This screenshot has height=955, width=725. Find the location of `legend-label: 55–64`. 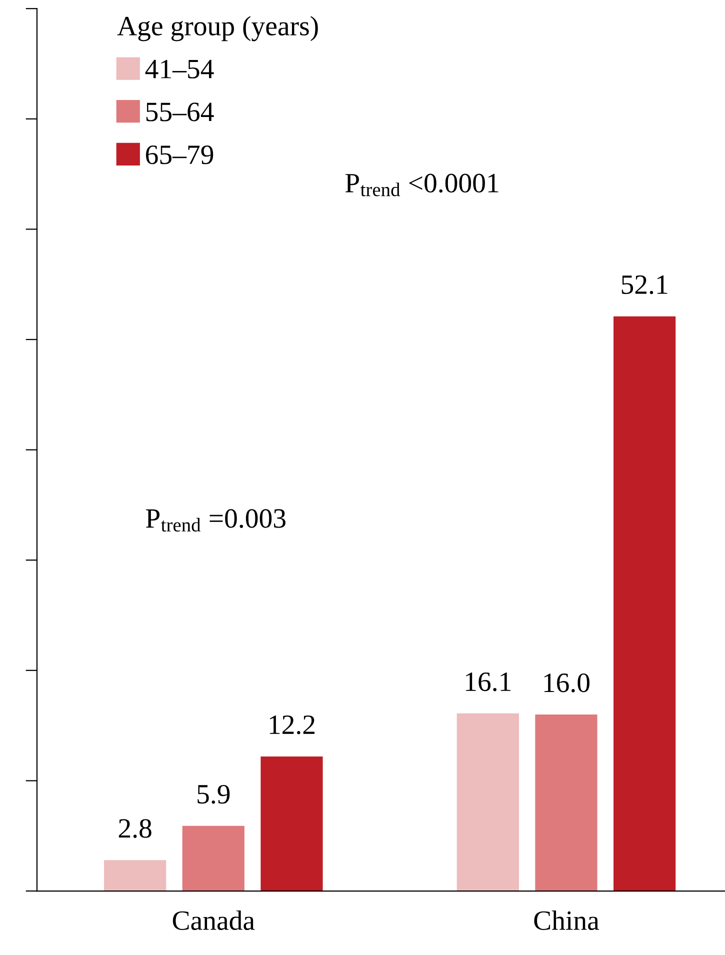

legend-label: 55–64 is located at coordinates (180, 112).